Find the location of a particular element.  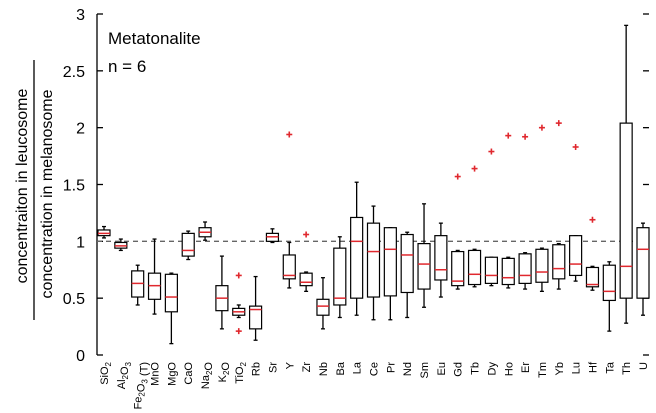

box-gd is located at coordinates (458, 231).